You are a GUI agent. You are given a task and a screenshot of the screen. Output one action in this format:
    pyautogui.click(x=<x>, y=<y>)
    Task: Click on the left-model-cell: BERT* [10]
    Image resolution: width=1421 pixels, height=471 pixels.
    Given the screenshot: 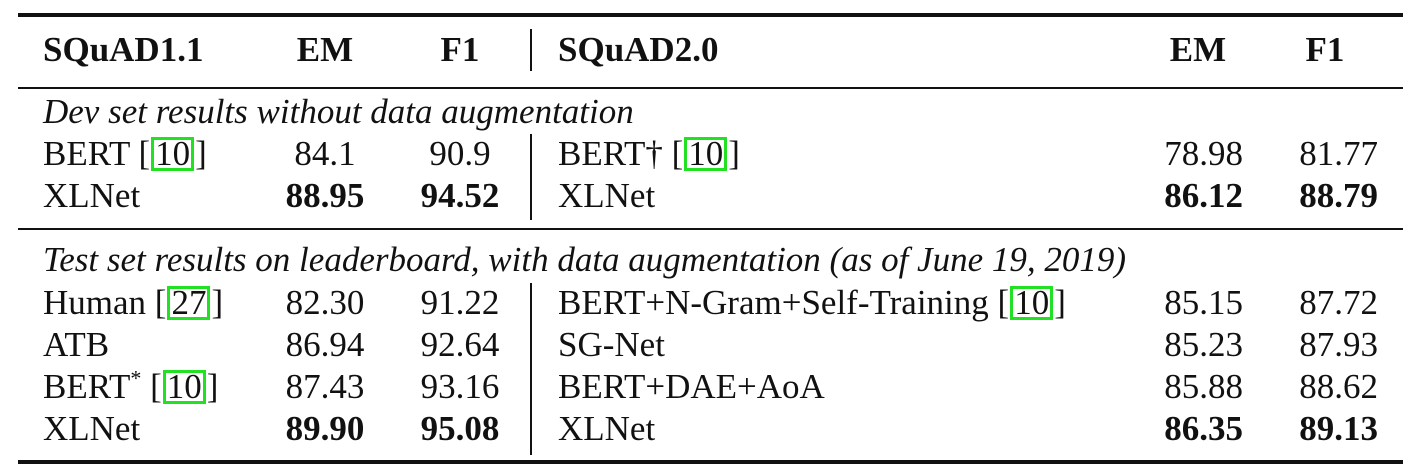 What is the action you would take?
    pyautogui.click(x=131, y=385)
    